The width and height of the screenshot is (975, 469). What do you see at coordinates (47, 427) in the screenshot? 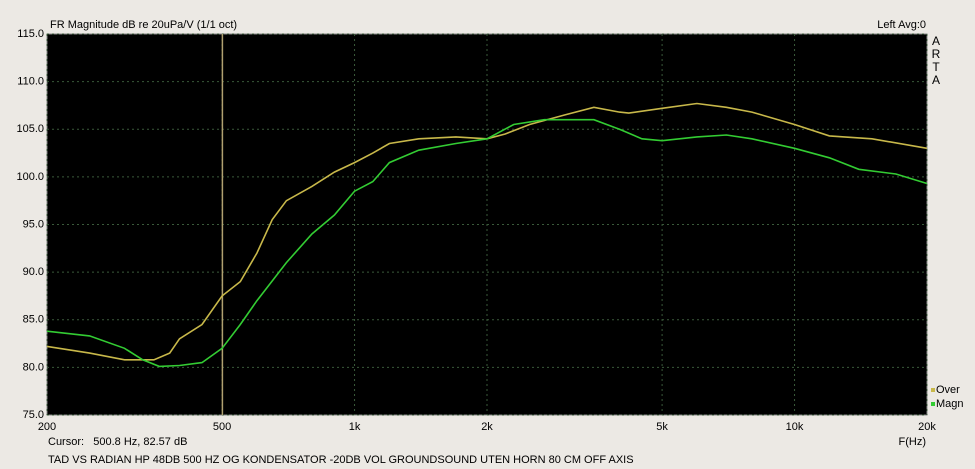
I see `x-tick-label: 200` at bounding box center [47, 427].